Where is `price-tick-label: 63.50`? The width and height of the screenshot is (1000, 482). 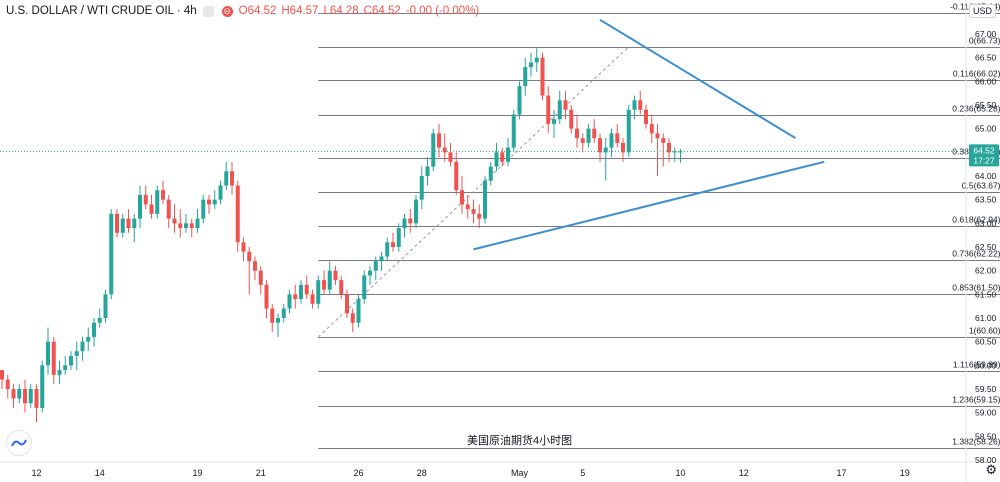
price-tick-label: 63.50 is located at coordinates (986, 200).